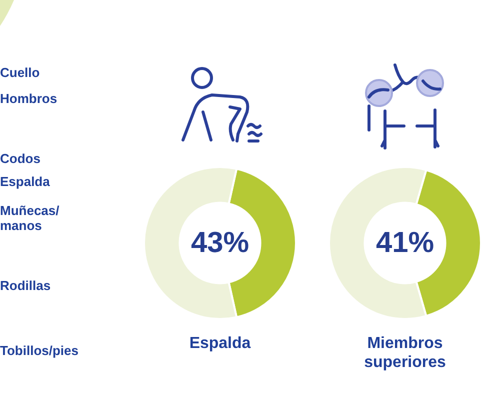 Image resolution: width=495 pixels, height=400 pixels. Describe the element at coordinates (29, 98) in the screenshot. I see `text: Hombros` at that location.